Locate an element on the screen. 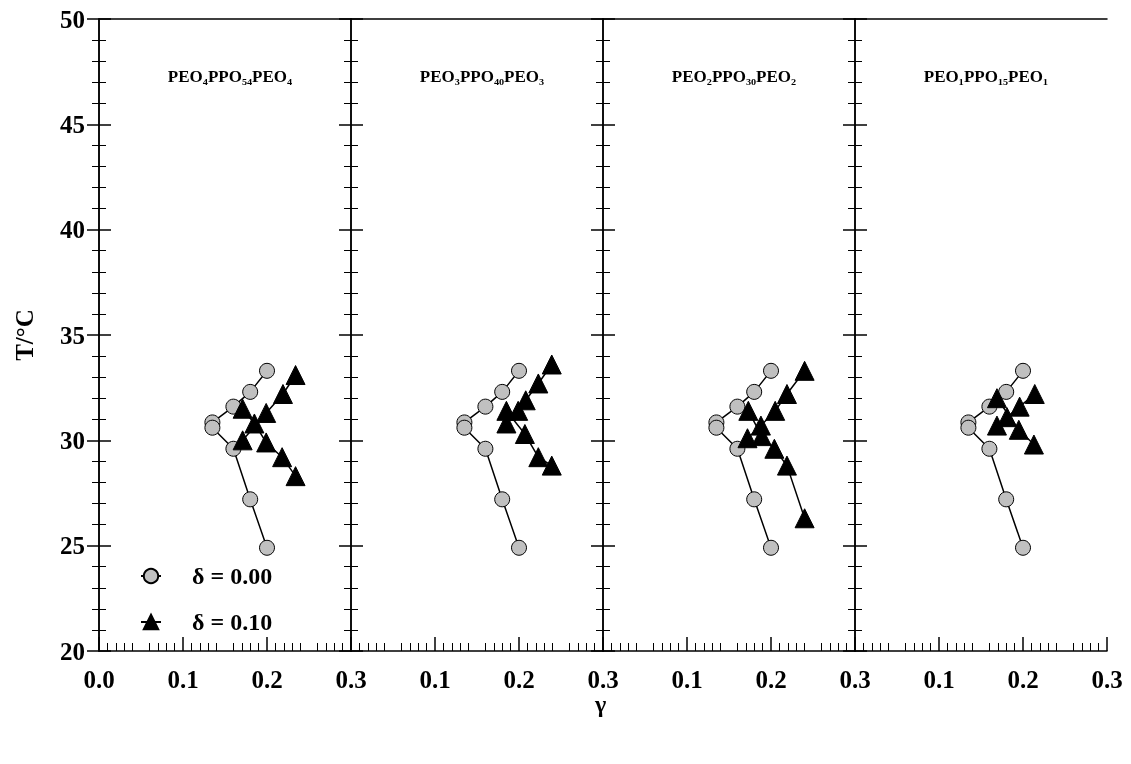 The image size is (1131, 764). text: PEO₂PPO₃₀PEO₂ is located at coordinates (734, 76).